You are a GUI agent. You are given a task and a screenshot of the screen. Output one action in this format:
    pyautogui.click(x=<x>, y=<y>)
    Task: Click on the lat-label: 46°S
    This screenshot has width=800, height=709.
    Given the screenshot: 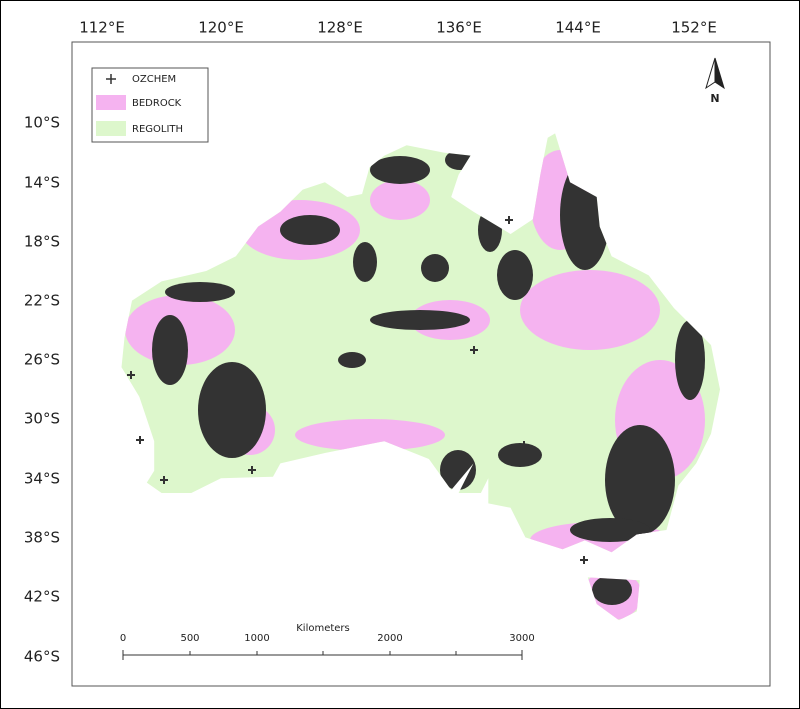 What is the action you would take?
    pyautogui.click(x=42, y=657)
    